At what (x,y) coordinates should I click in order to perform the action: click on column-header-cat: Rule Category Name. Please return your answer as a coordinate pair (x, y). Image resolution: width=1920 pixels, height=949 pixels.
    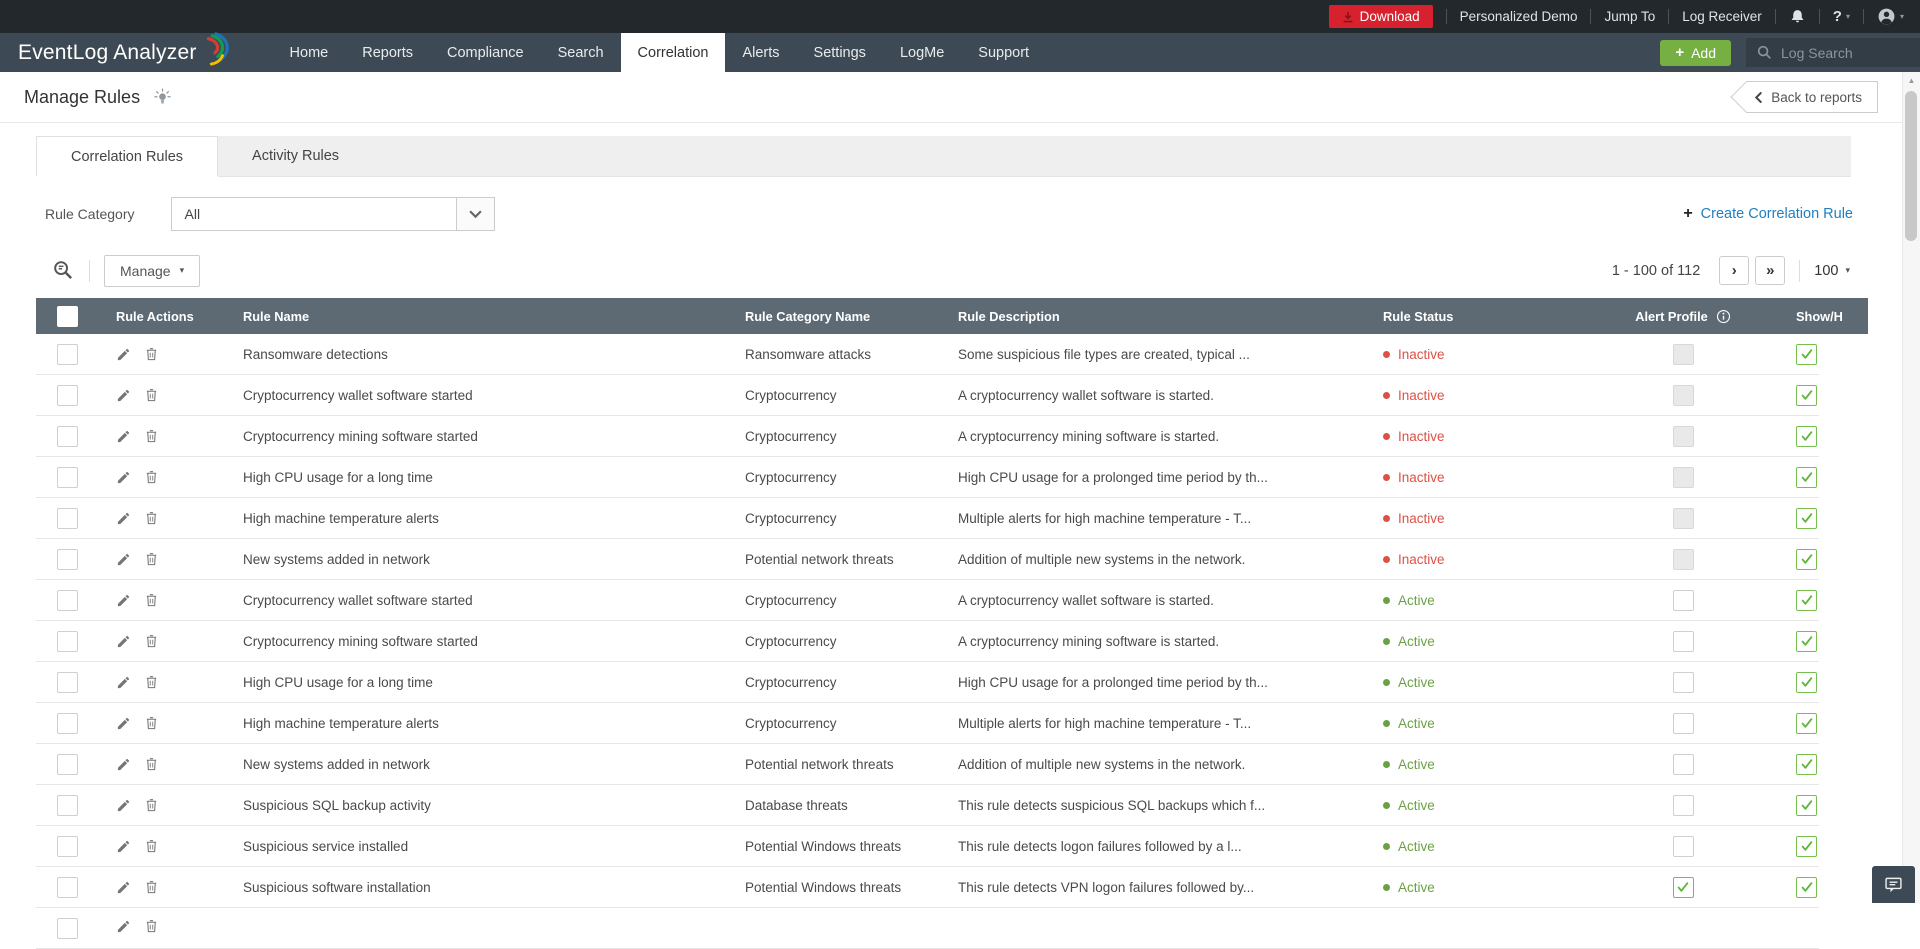
    Looking at the image, I should click on (846, 316).